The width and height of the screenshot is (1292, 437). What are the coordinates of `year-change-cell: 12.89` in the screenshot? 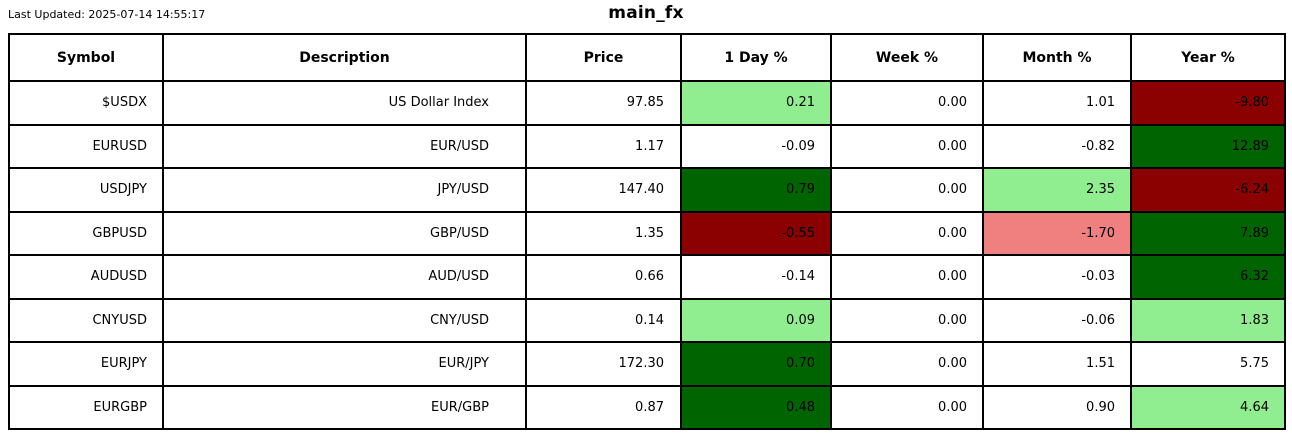 It's located at (1208, 146).